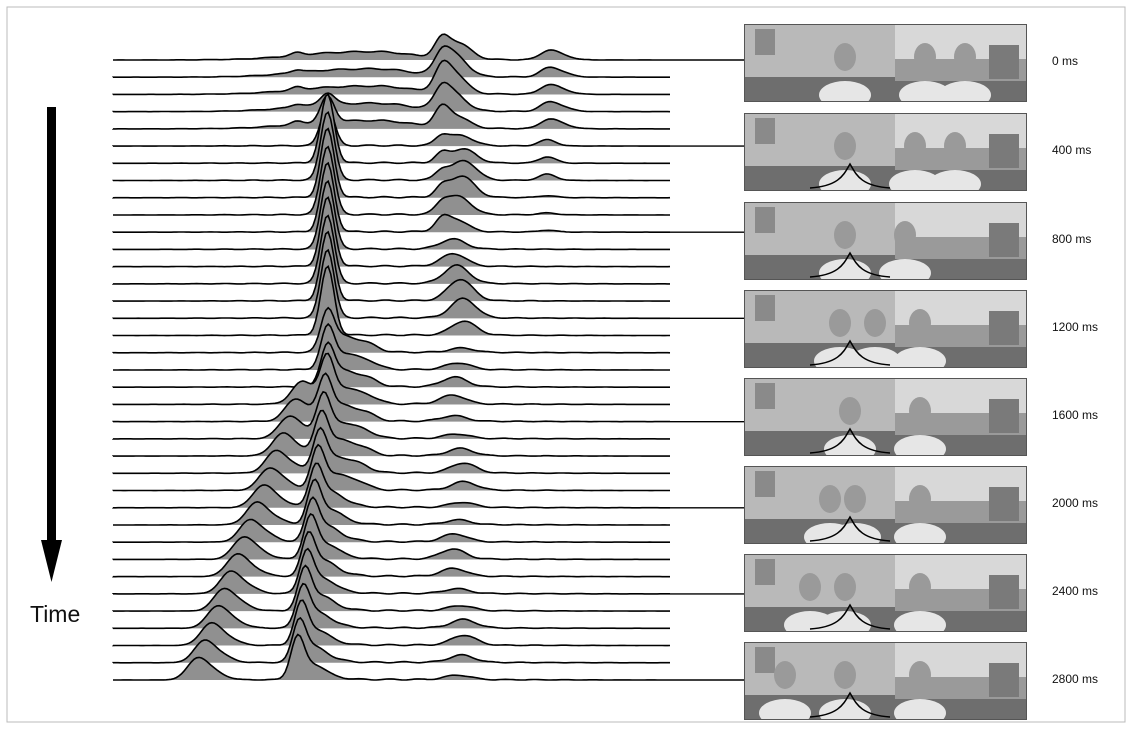 Image resolution: width=1131 pixels, height=729 pixels. Describe the element at coordinates (1075, 503) in the screenshot. I see `frame-time-label-5: 2000 ms` at that location.